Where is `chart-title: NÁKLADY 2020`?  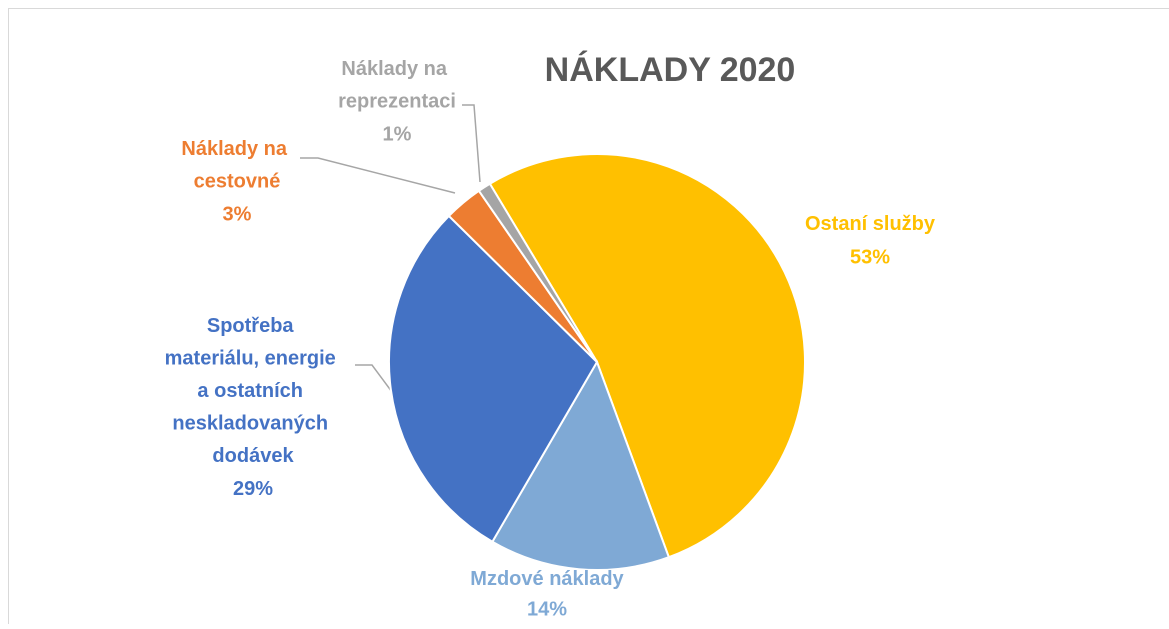 chart-title: NÁKLADY 2020 is located at coordinates (670, 70).